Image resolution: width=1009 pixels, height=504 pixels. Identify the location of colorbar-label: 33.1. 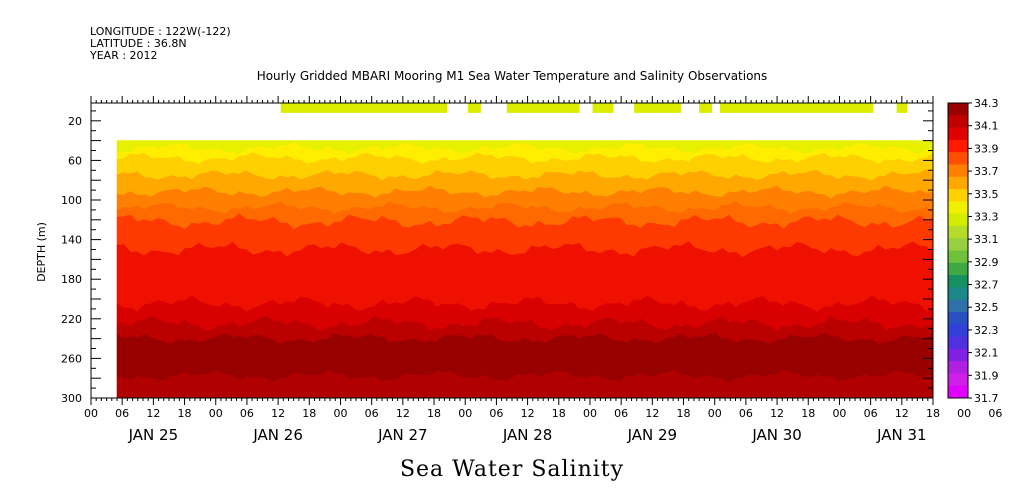
(986, 239).